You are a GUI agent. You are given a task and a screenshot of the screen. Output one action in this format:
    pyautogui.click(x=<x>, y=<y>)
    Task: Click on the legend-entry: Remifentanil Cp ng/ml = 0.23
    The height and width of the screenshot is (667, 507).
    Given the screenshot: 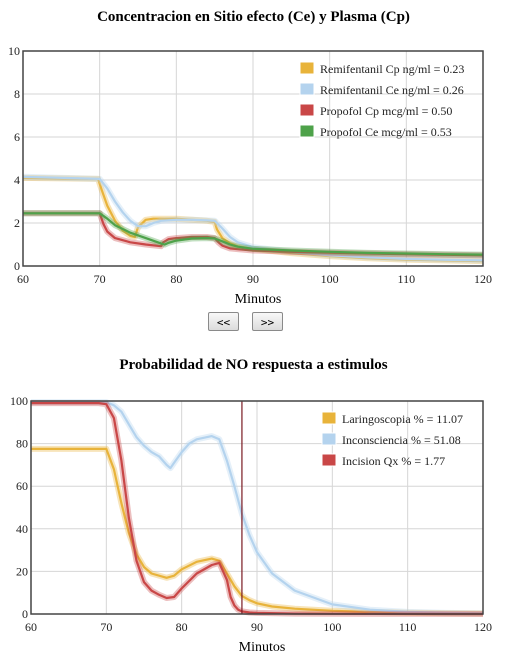 What is the action you would take?
    pyautogui.click(x=392, y=69)
    